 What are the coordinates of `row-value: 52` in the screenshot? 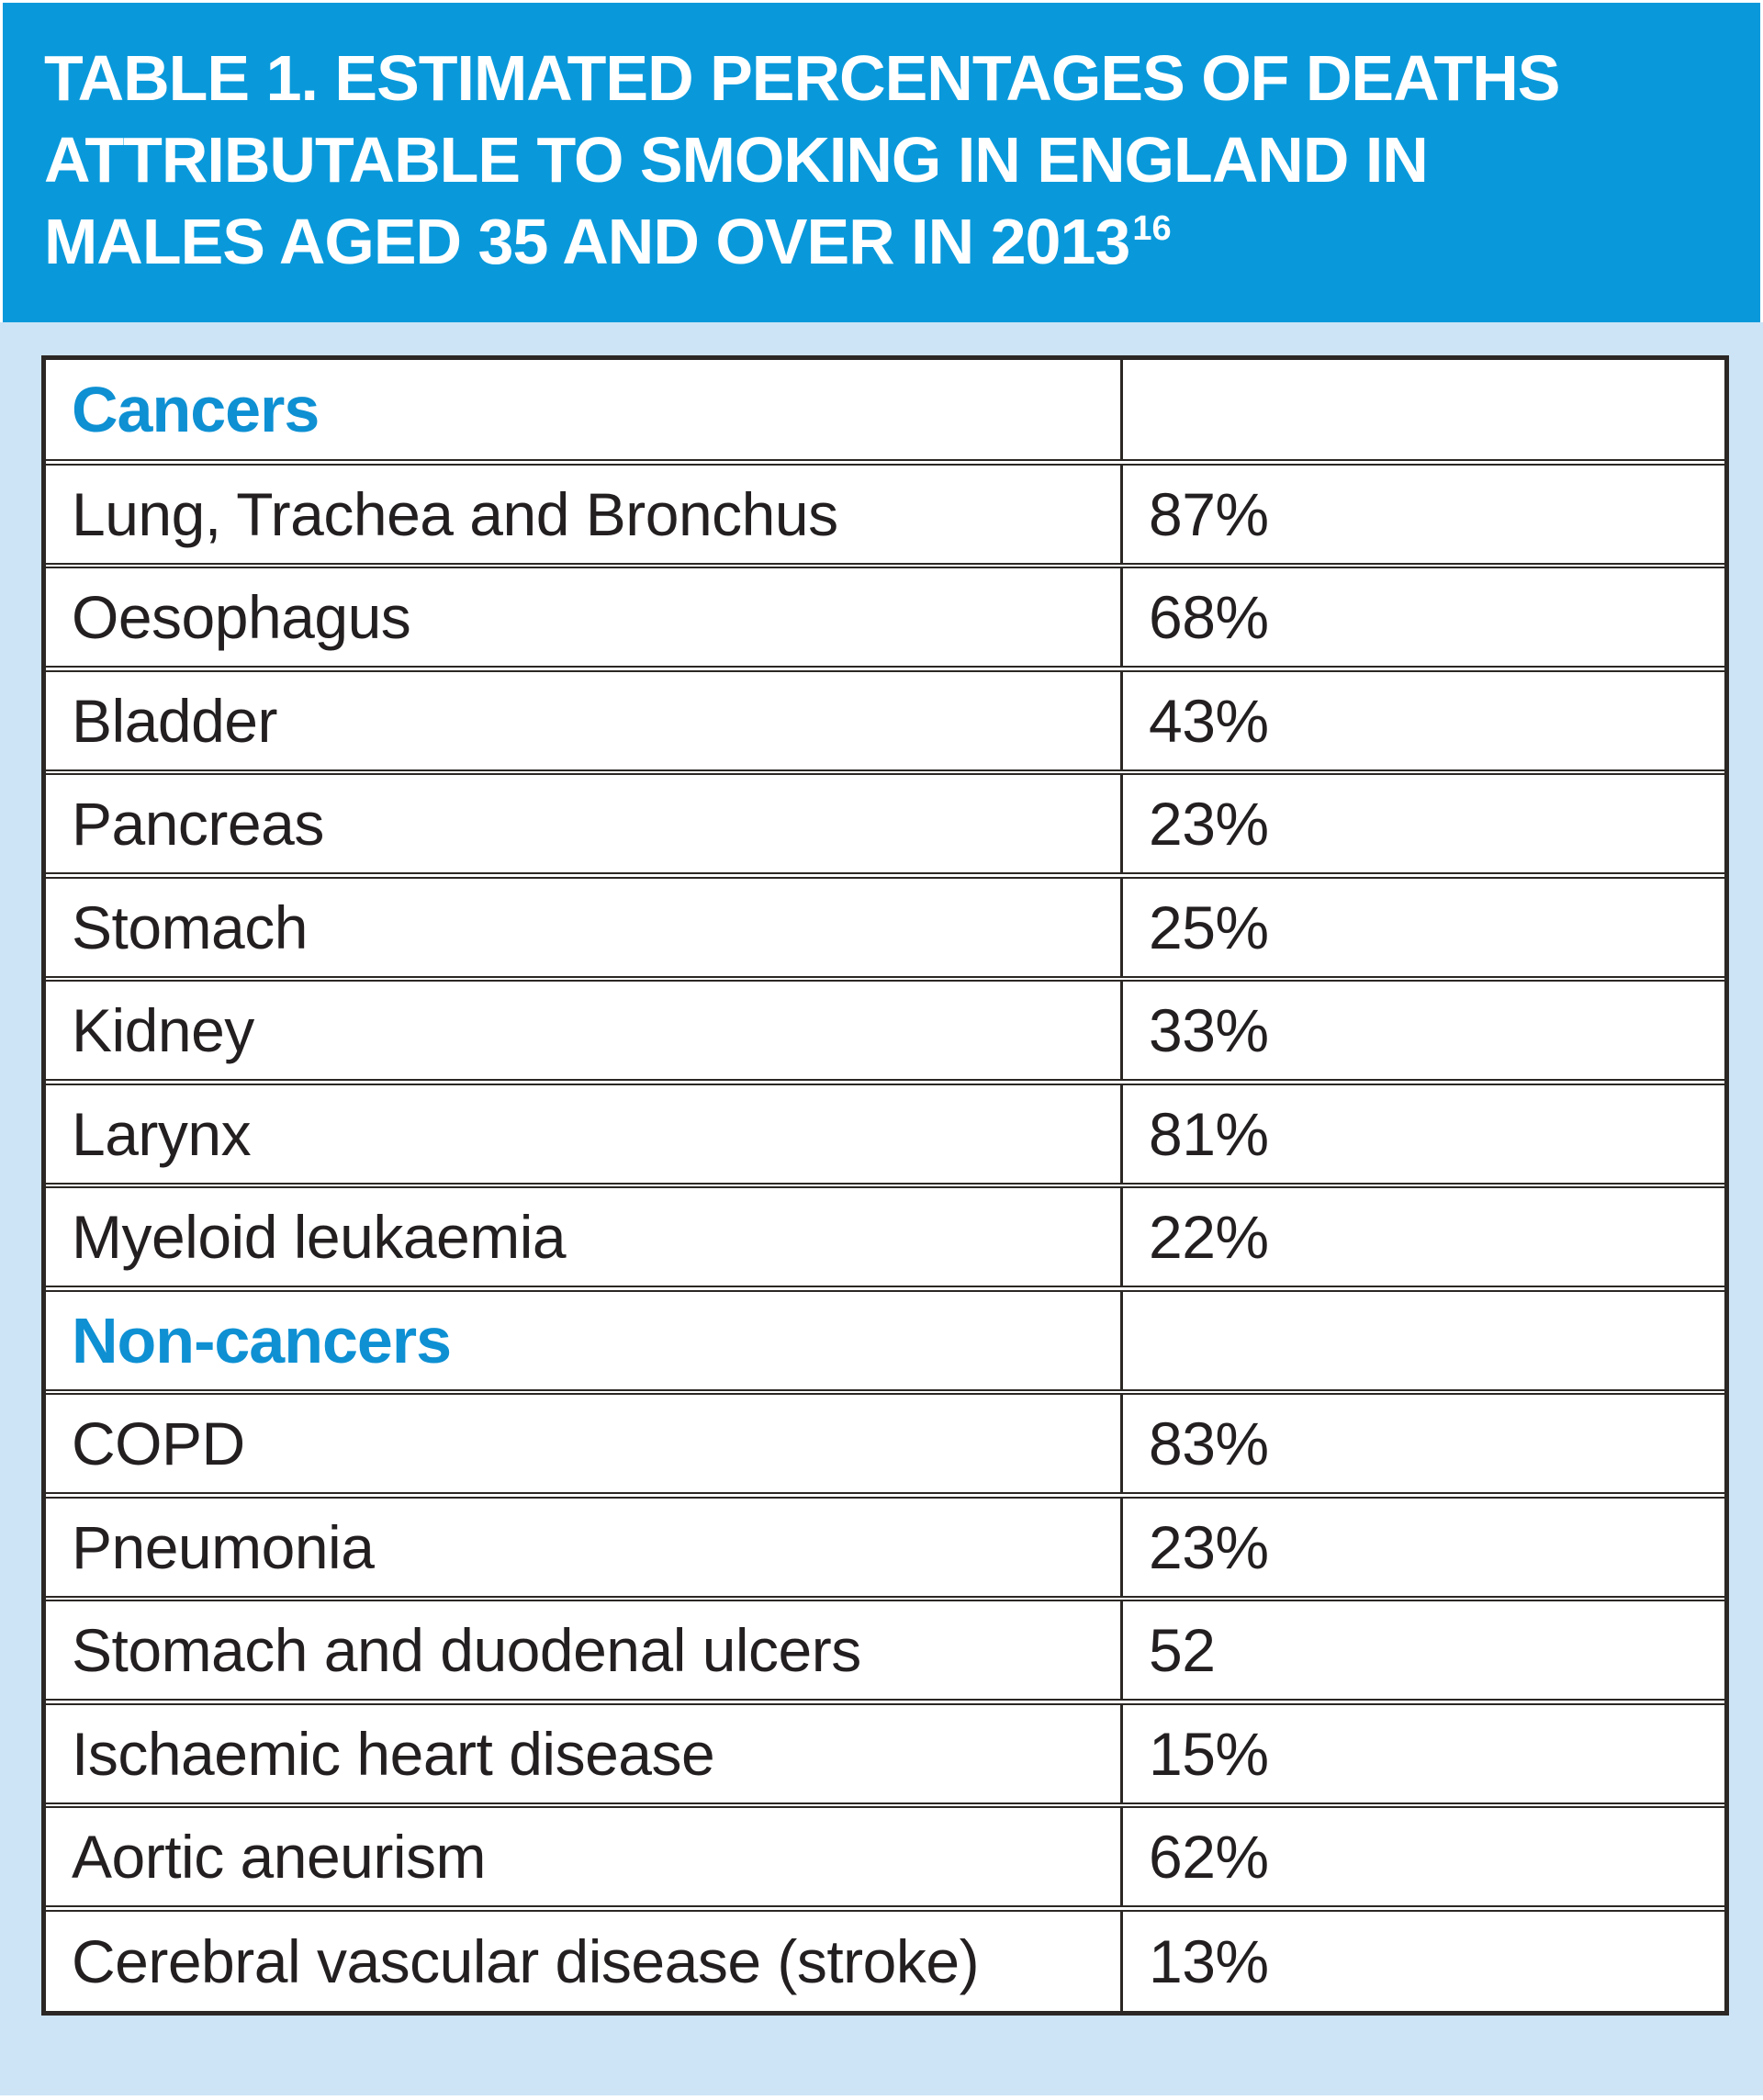 It's located at (1182, 1650).